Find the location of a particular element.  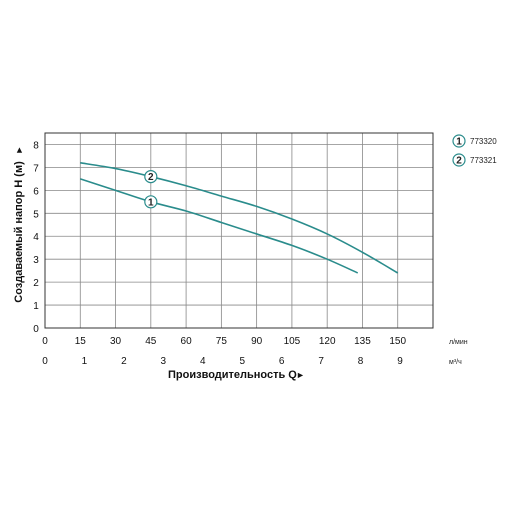

x-tick-label-primary: 45 is located at coordinates (151, 341).